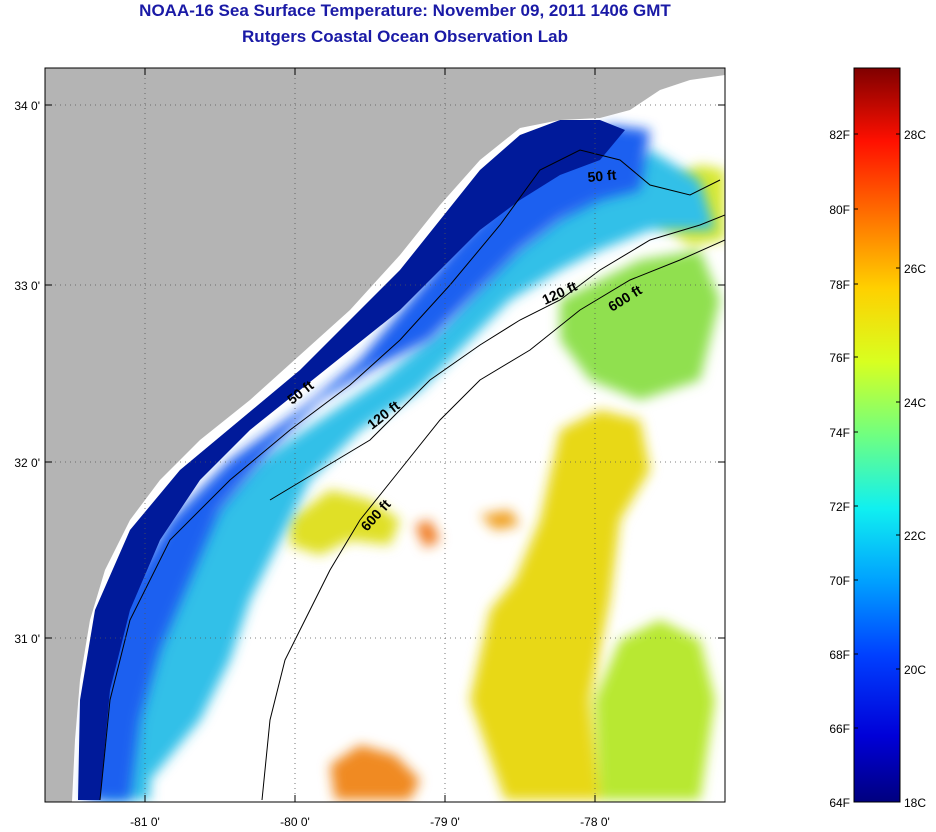  I want to click on cb-f-82: 82F, so click(839, 135).